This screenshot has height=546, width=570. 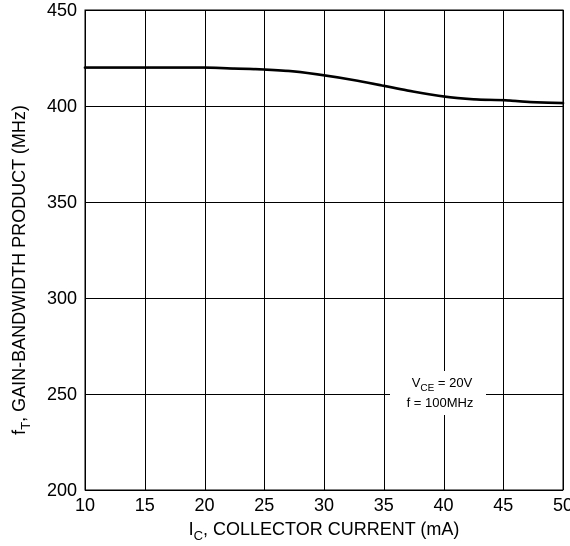 I want to click on y-tick-label-250: 250, so click(x=62, y=394).